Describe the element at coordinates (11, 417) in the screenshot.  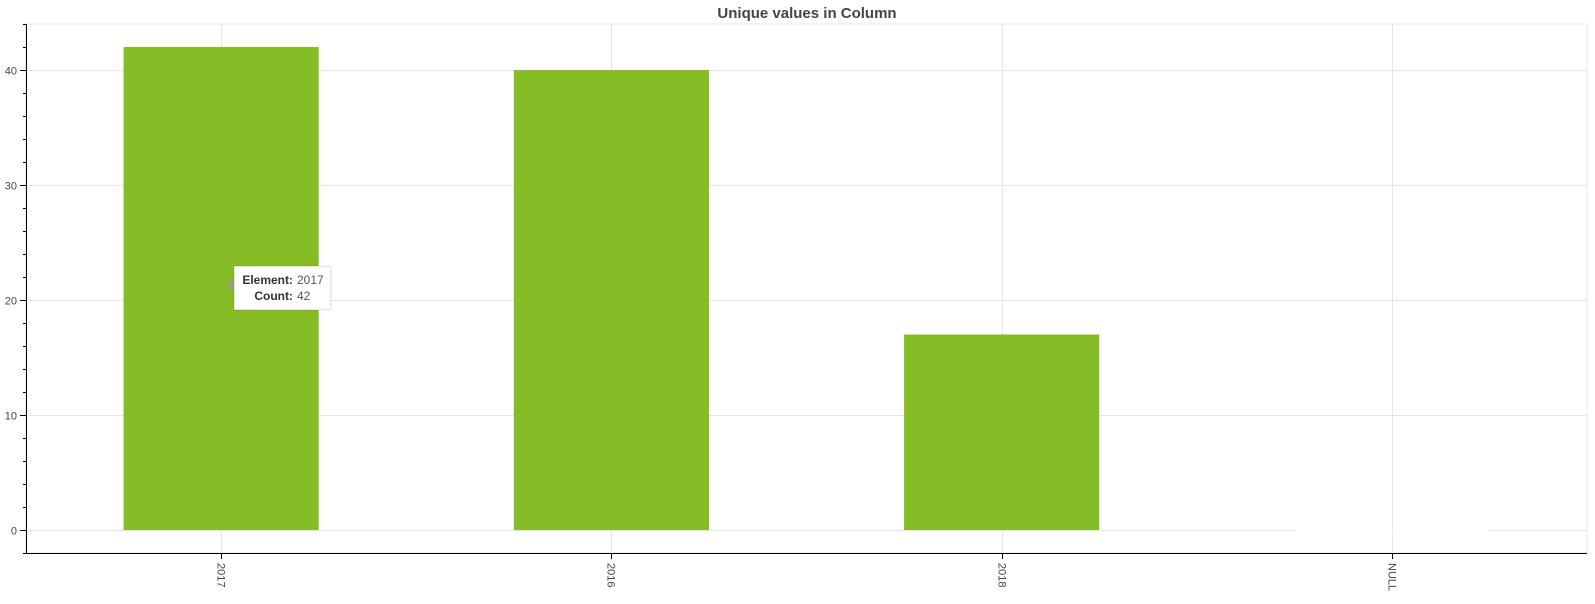
I see `y-tick-label: 10` at that location.